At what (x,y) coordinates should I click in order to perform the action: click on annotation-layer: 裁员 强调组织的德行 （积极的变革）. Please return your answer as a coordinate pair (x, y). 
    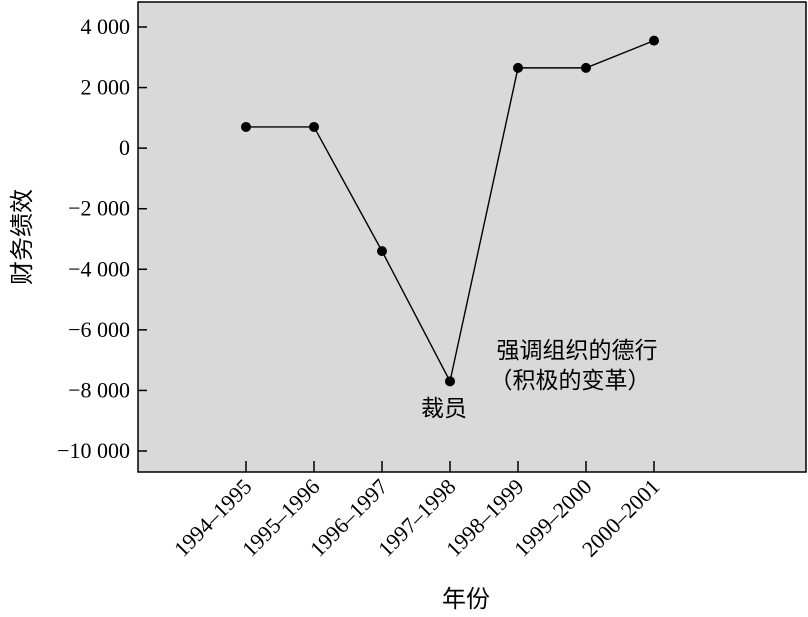
    Looking at the image, I should click on (539, 380).